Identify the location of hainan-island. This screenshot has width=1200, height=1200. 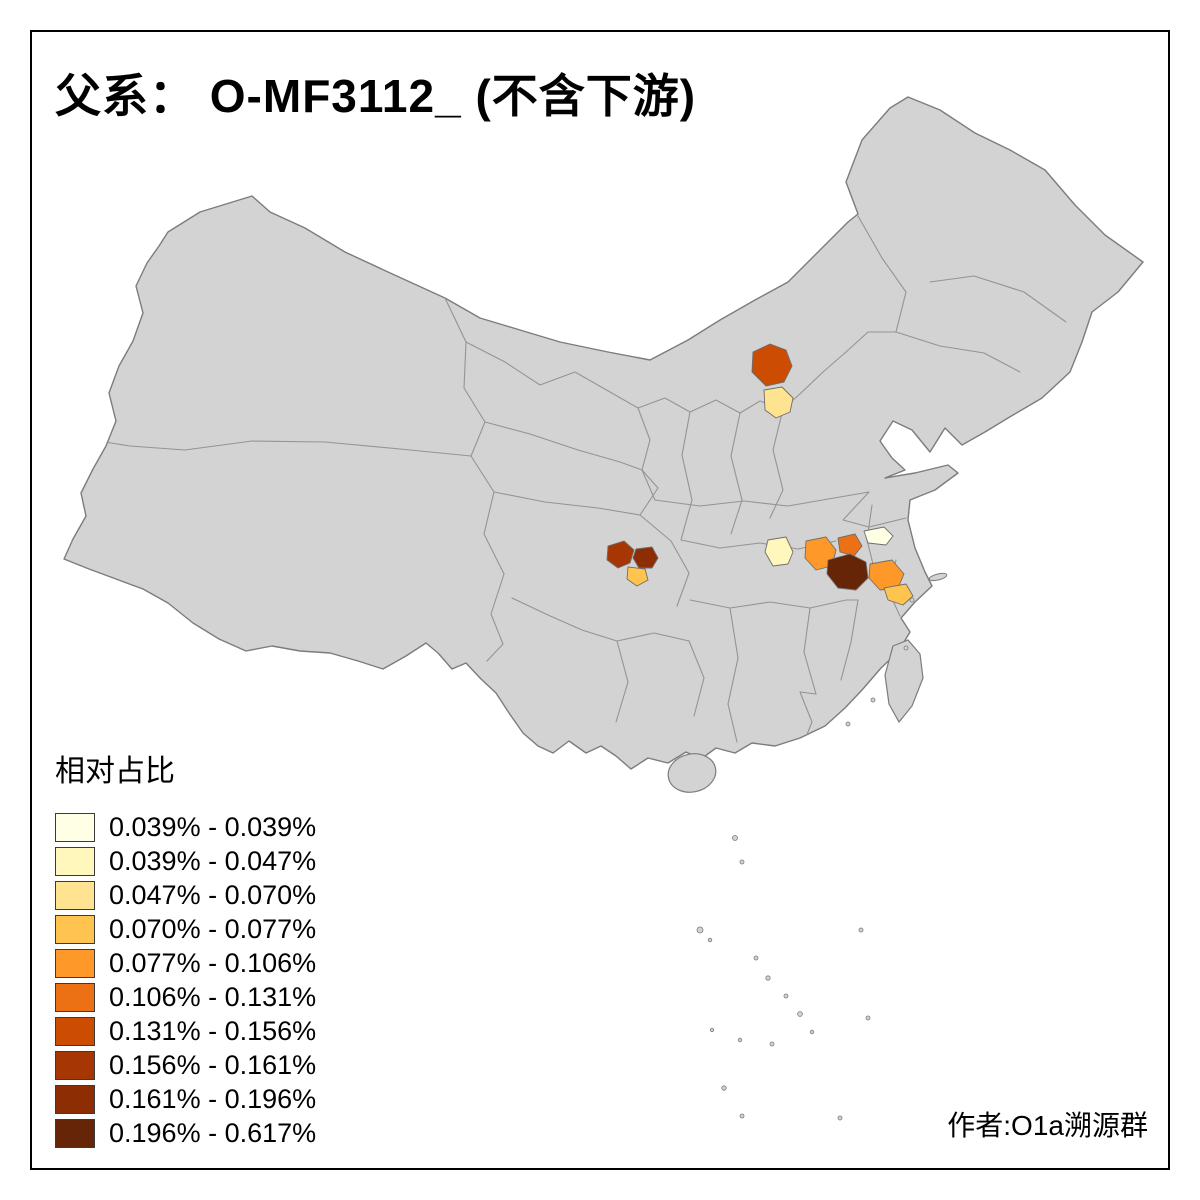
(692, 773).